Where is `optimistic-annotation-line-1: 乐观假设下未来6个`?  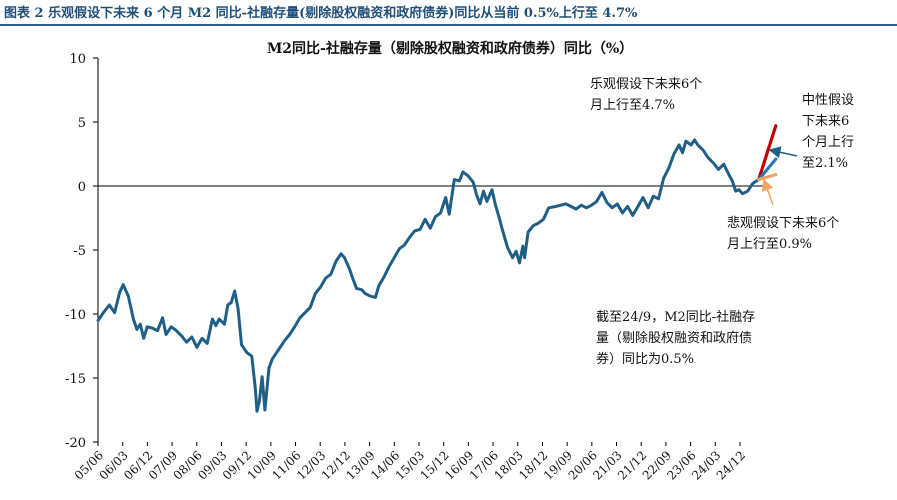 optimistic-annotation-line-1: 乐观假设下未来6个 is located at coordinates (646, 84).